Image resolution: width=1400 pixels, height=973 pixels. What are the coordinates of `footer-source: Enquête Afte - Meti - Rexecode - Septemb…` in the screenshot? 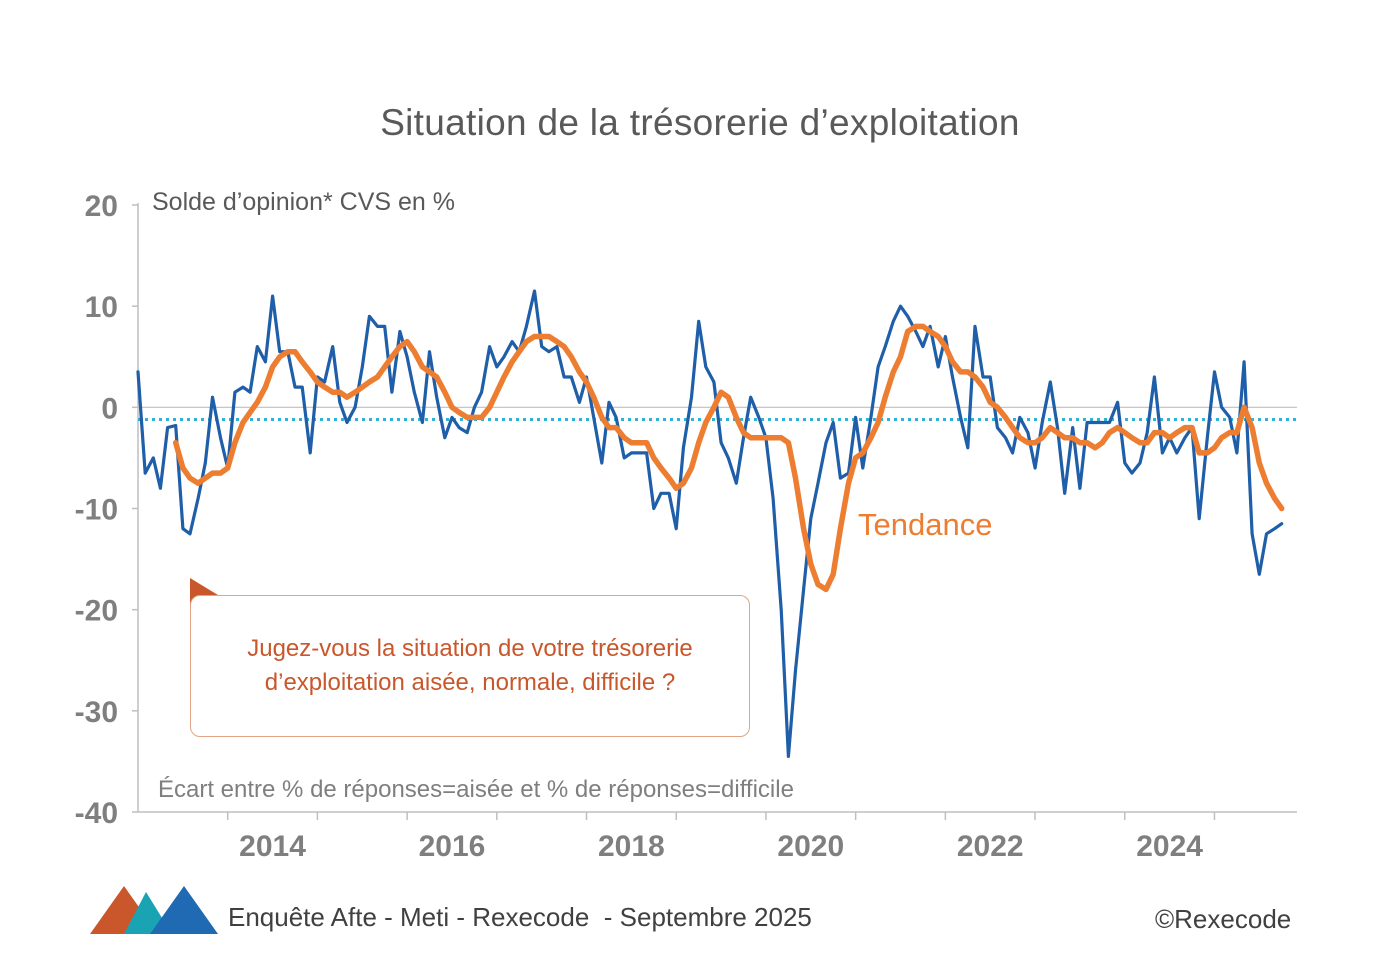 It's located at (520, 917).